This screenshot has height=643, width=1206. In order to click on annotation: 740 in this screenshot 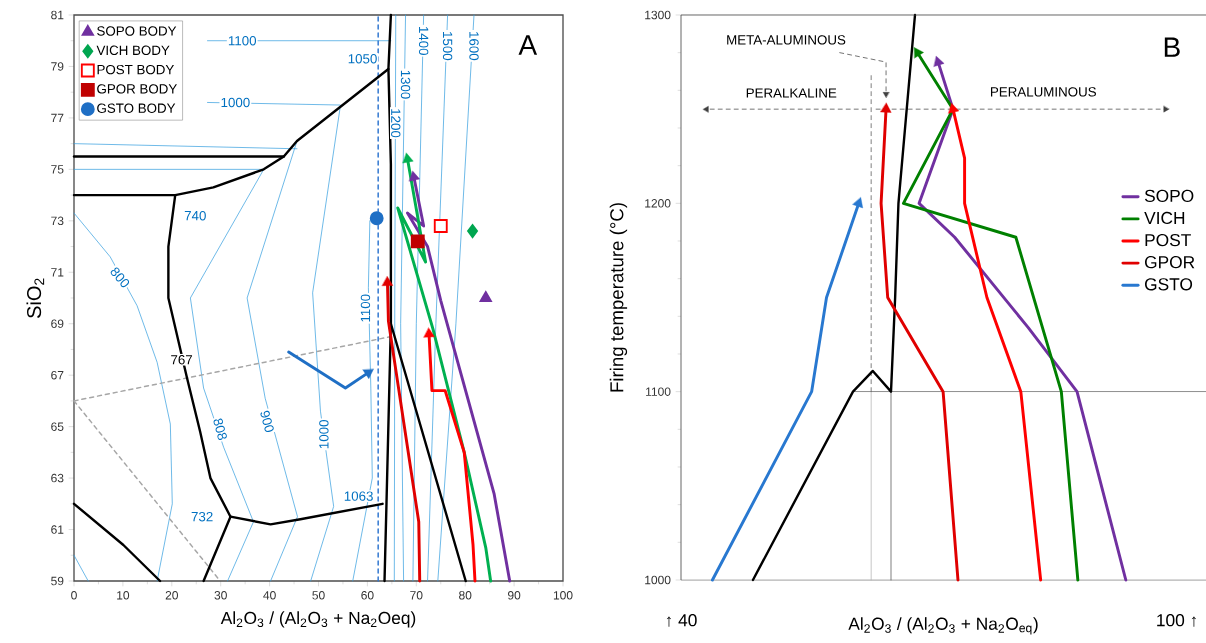, I will do `click(195, 215)`.